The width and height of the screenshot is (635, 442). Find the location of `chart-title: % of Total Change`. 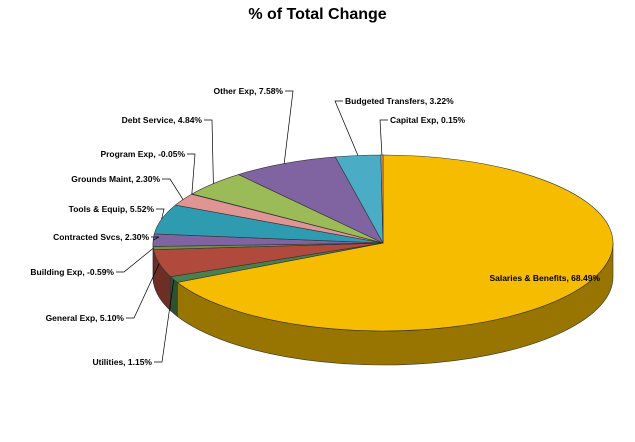

chart-title: % of Total Change is located at coordinates (317, 14).